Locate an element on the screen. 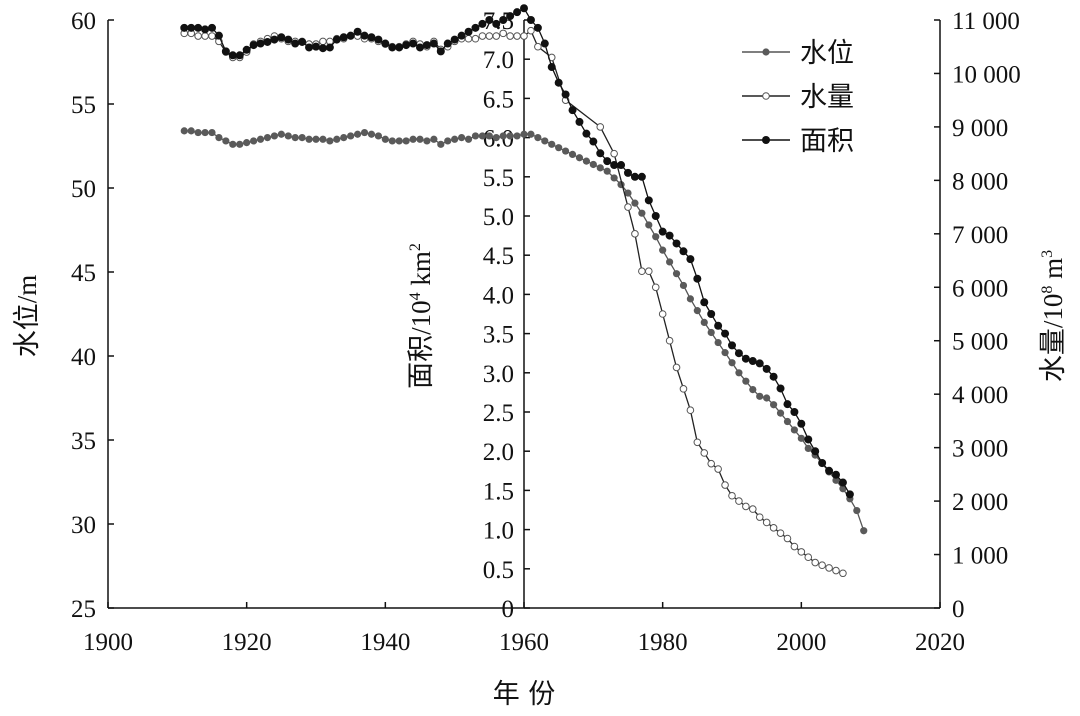 This screenshot has height=716, width=1080. middle-axis-label: 面积/104 km2 is located at coordinates (421, 316).